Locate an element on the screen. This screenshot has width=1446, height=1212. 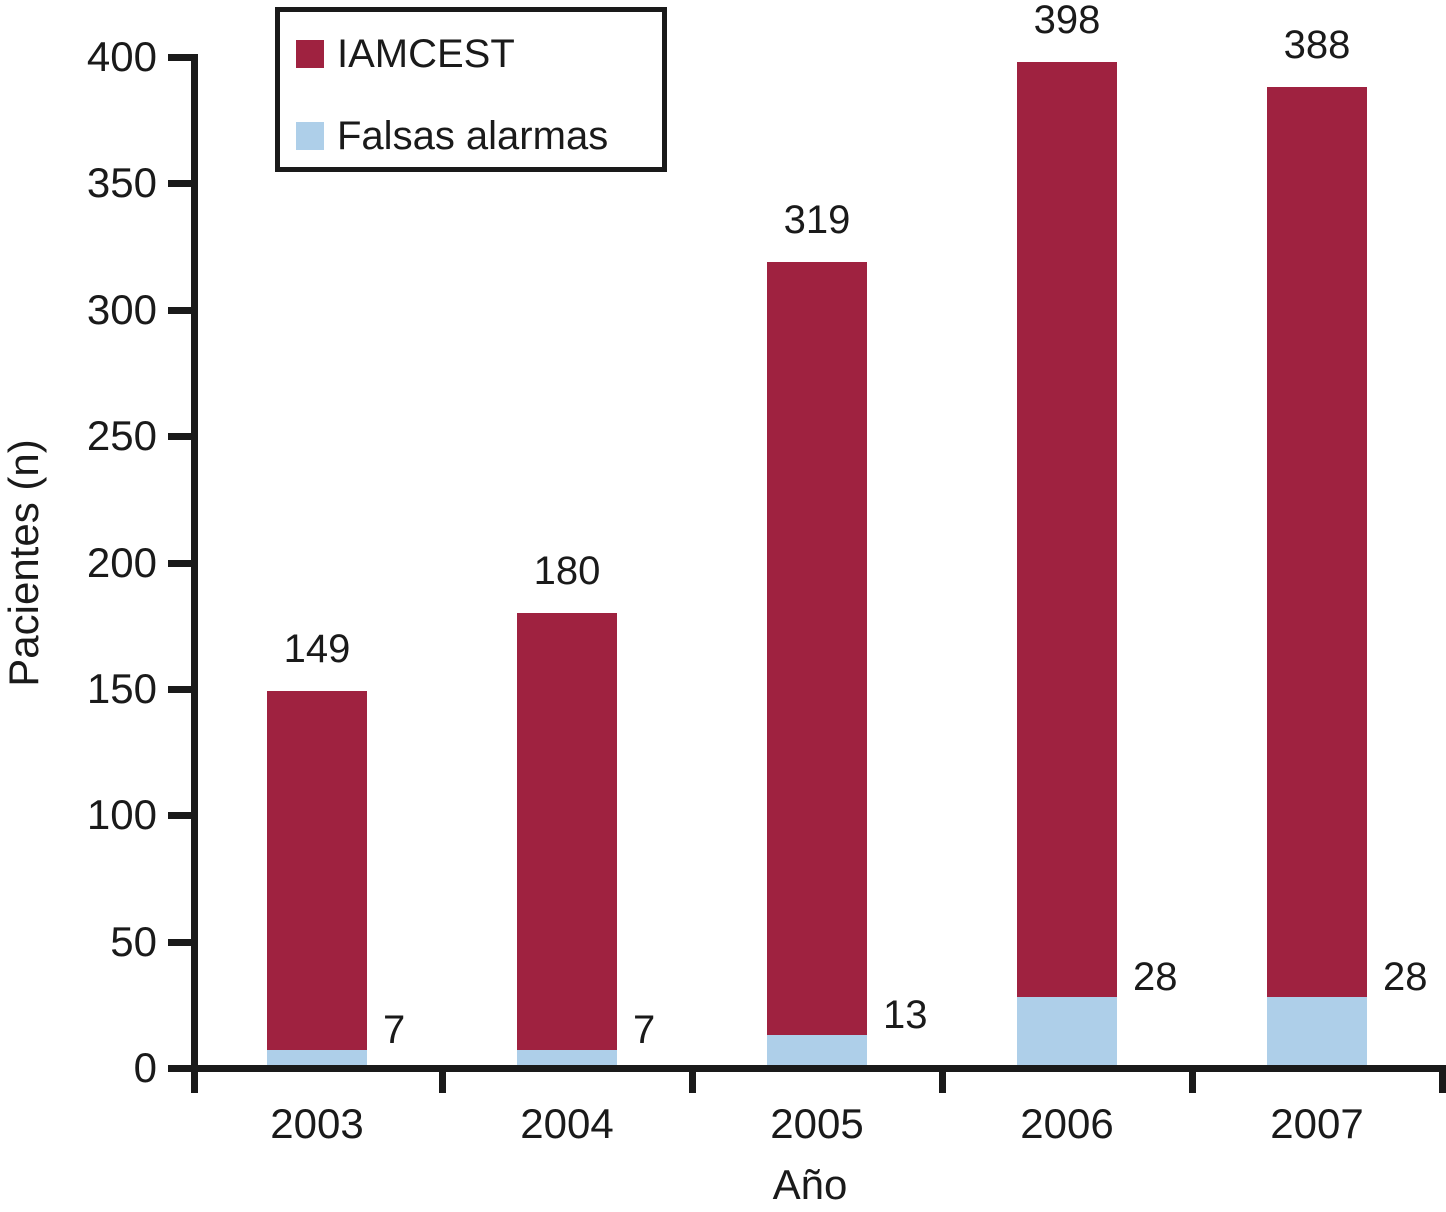
bar-falsas-alarmas-2004 is located at coordinates (567, 1059).